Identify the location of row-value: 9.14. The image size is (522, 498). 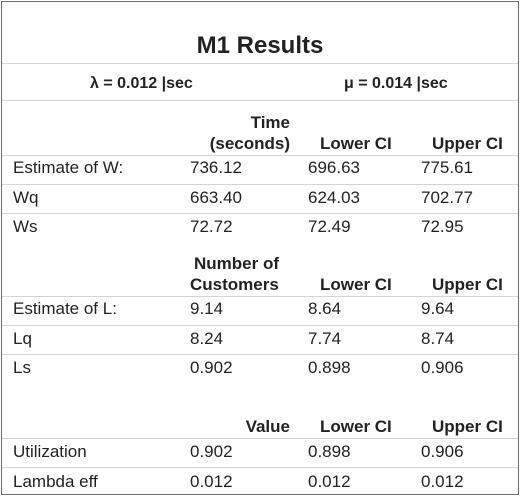
(207, 308).